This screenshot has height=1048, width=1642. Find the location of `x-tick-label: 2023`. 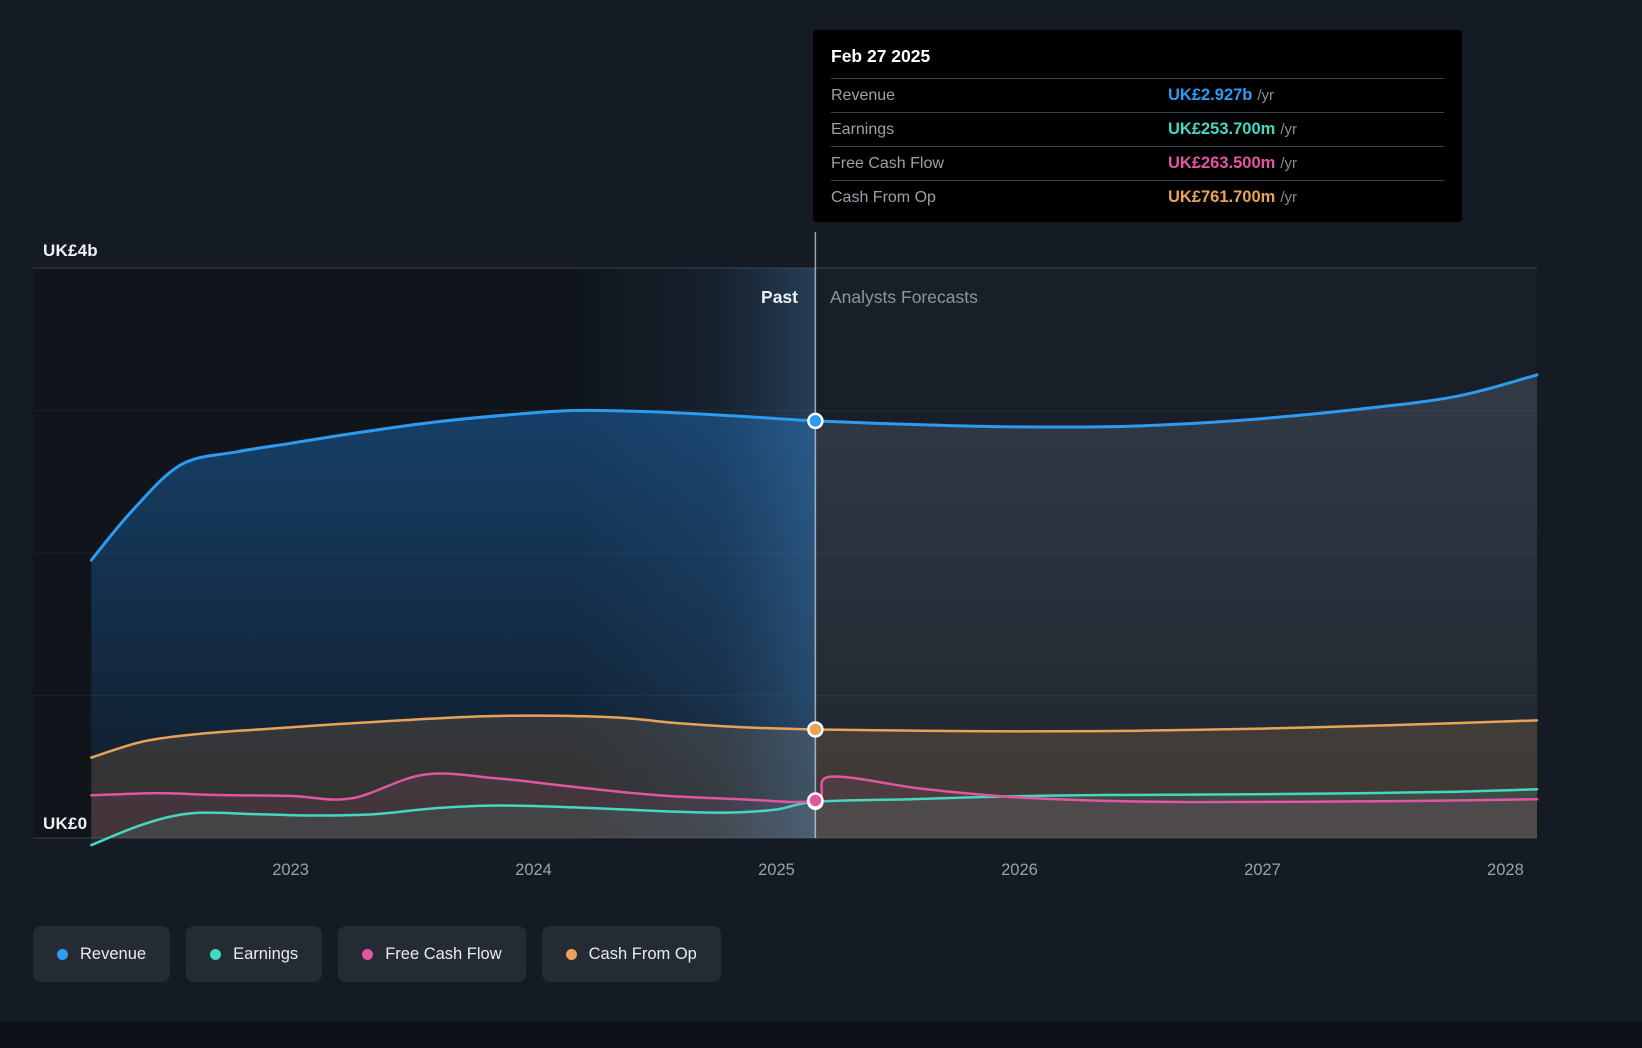

x-tick-label: 2023 is located at coordinates (290, 870).